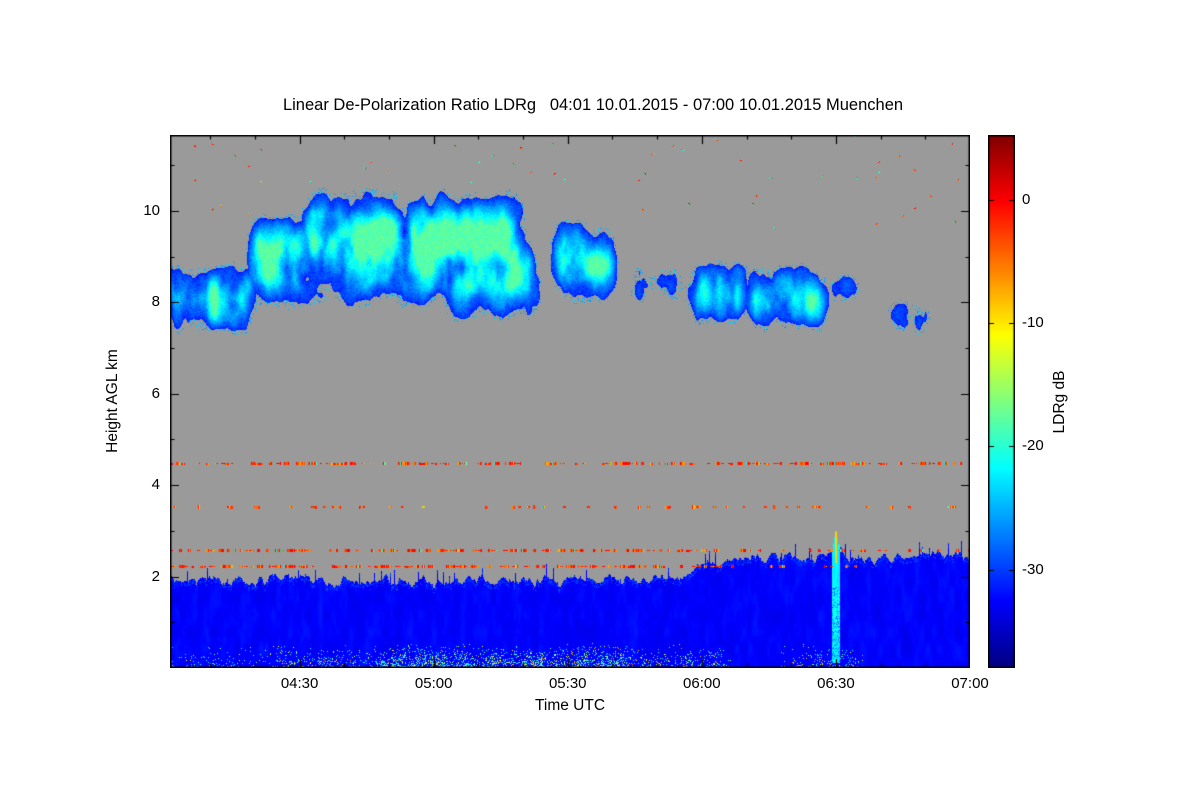 Image resolution: width=1200 pixels, height=800 pixels. What do you see at coordinates (836, 683) in the screenshot?
I see `x-tick-label: 06:30` at bounding box center [836, 683].